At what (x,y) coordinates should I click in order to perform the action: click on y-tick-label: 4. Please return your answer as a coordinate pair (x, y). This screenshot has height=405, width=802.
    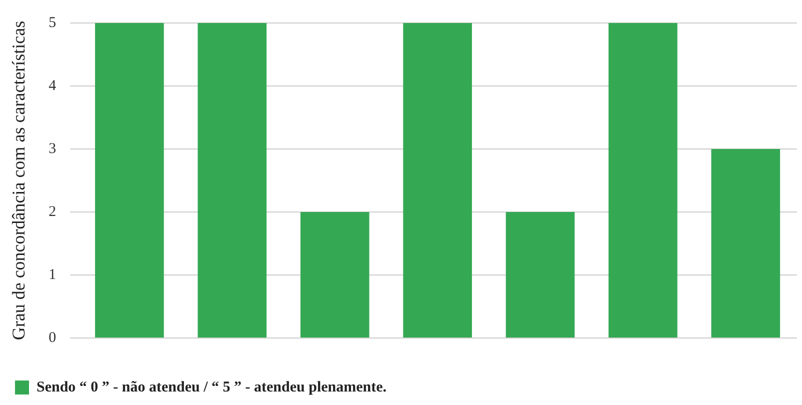
    Looking at the image, I should click on (52, 86).